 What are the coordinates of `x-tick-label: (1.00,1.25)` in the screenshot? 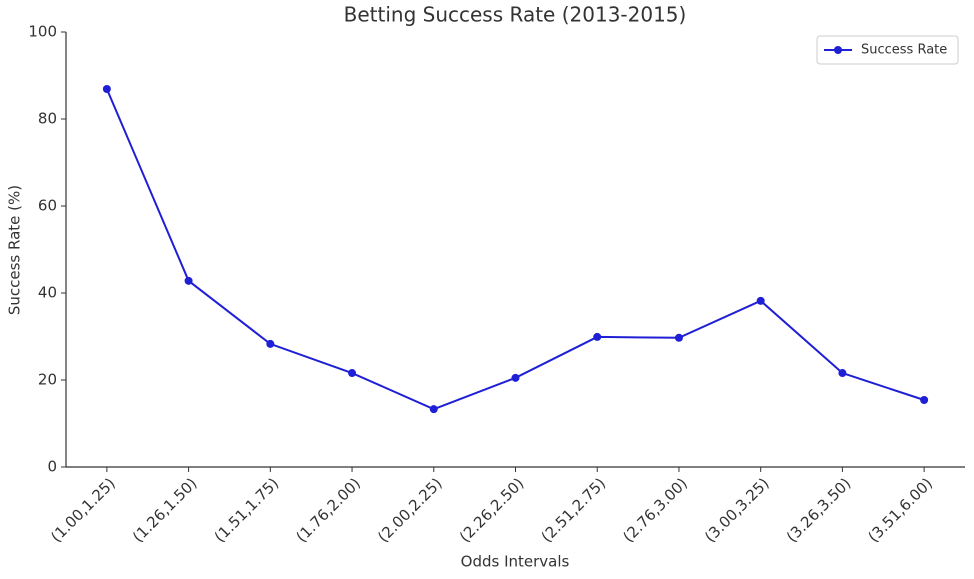 It's located at (83, 510).